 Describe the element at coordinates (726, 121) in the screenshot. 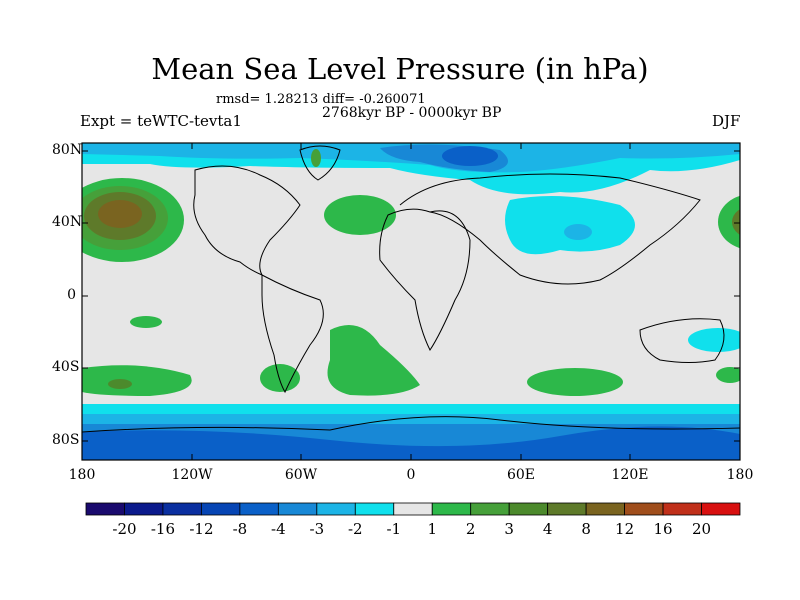

I see `season-label: DJF` at that location.